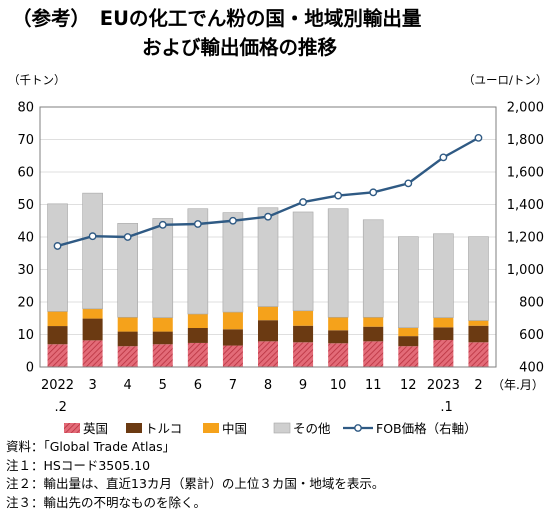 This screenshot has width=548, height=529. What do you see at coordinates (525, 205) in the screenshot?
I see `right-tick-label: 1,400` at bounding box center [525, 205].